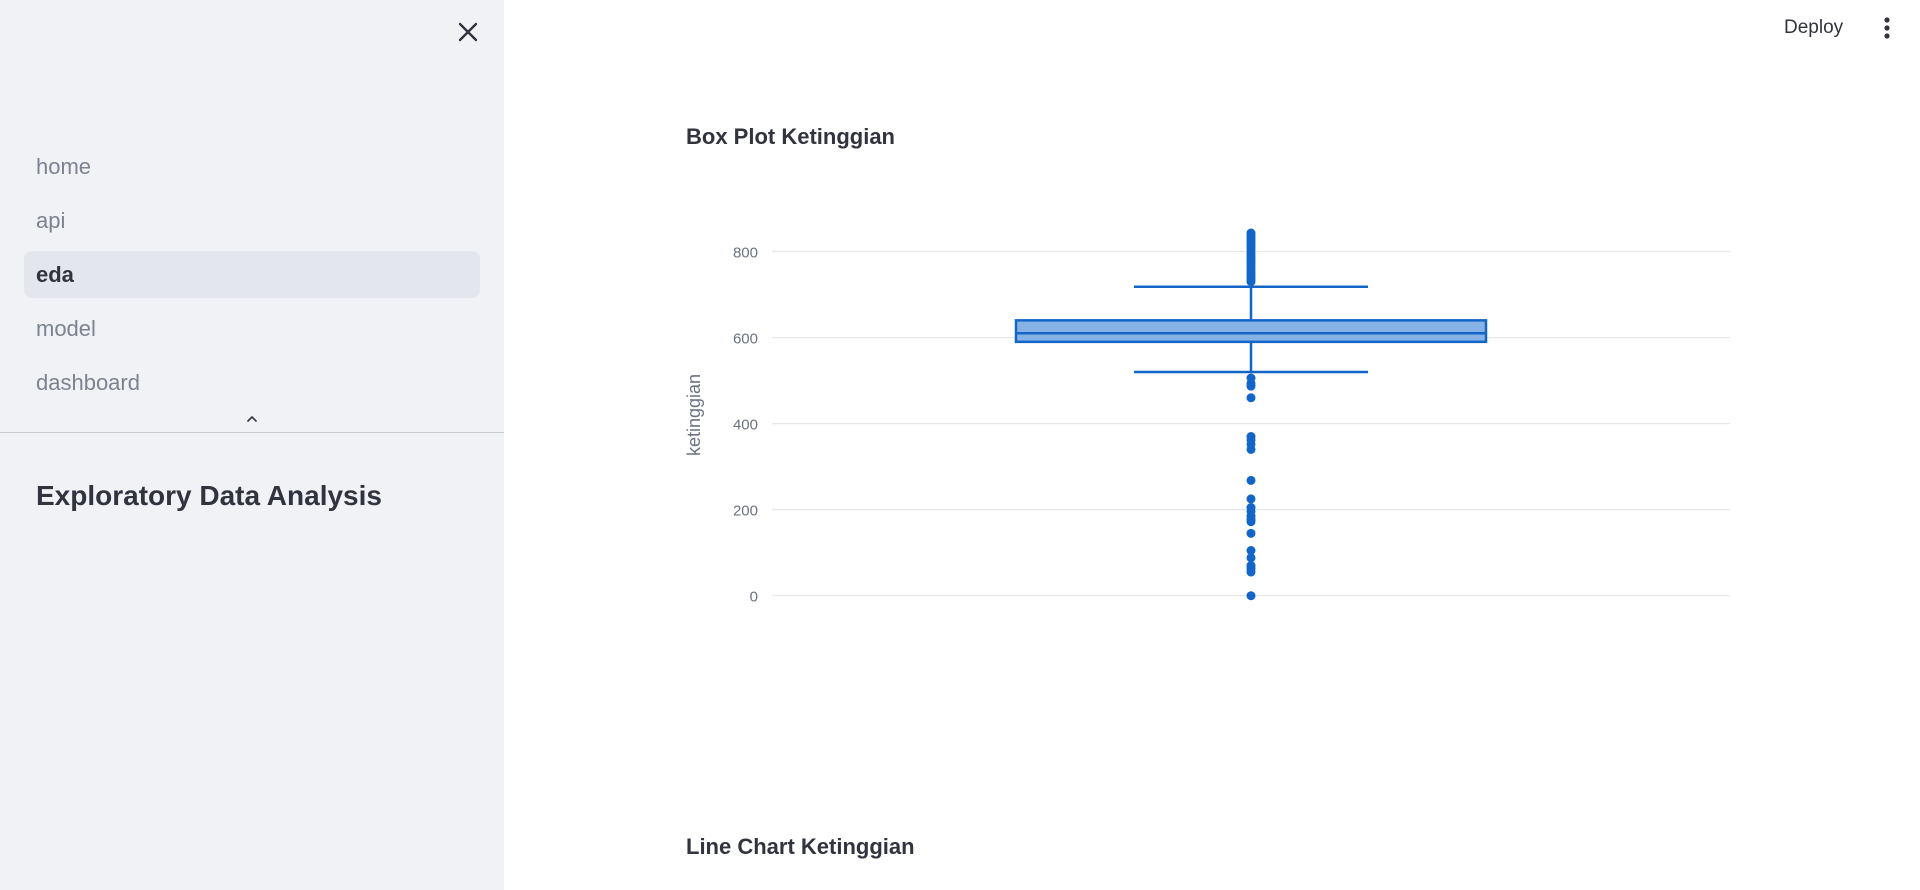  I want to click on sidebar-title: Exploratory Data Analysis, so click(209, 495).